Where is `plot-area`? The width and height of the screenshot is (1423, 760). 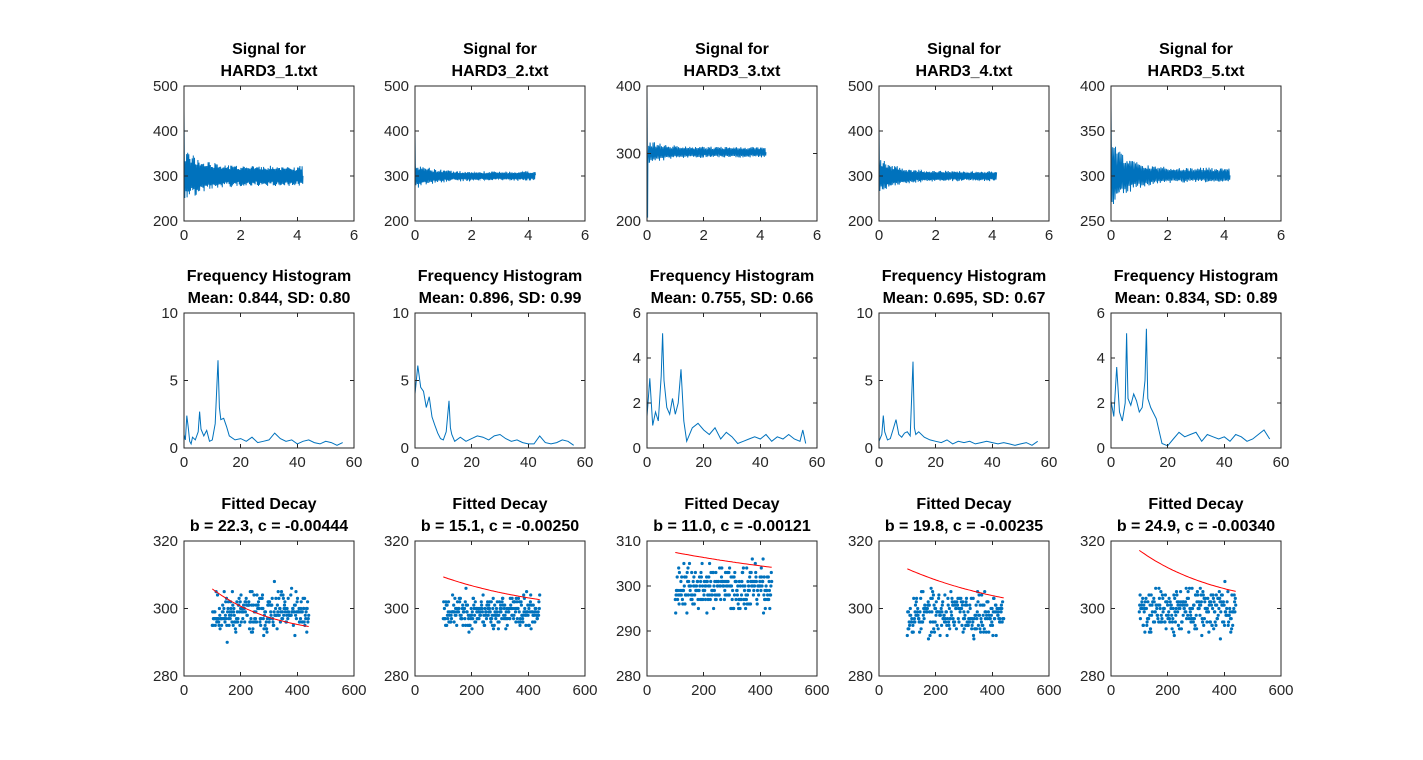
plot-area is located at coordinates (938, 156).